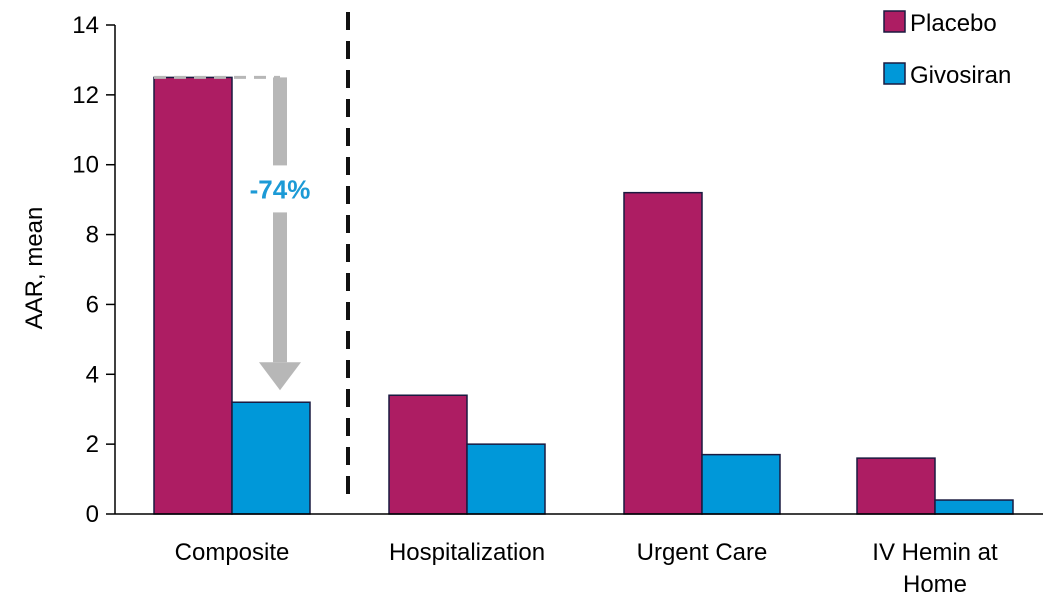 The width and height of the screenshot is (1043, 600). What do you see at coordinates (92, 304) in the screenshot?
I see `y-tick-label: 6` at bounding box center [92, 304].